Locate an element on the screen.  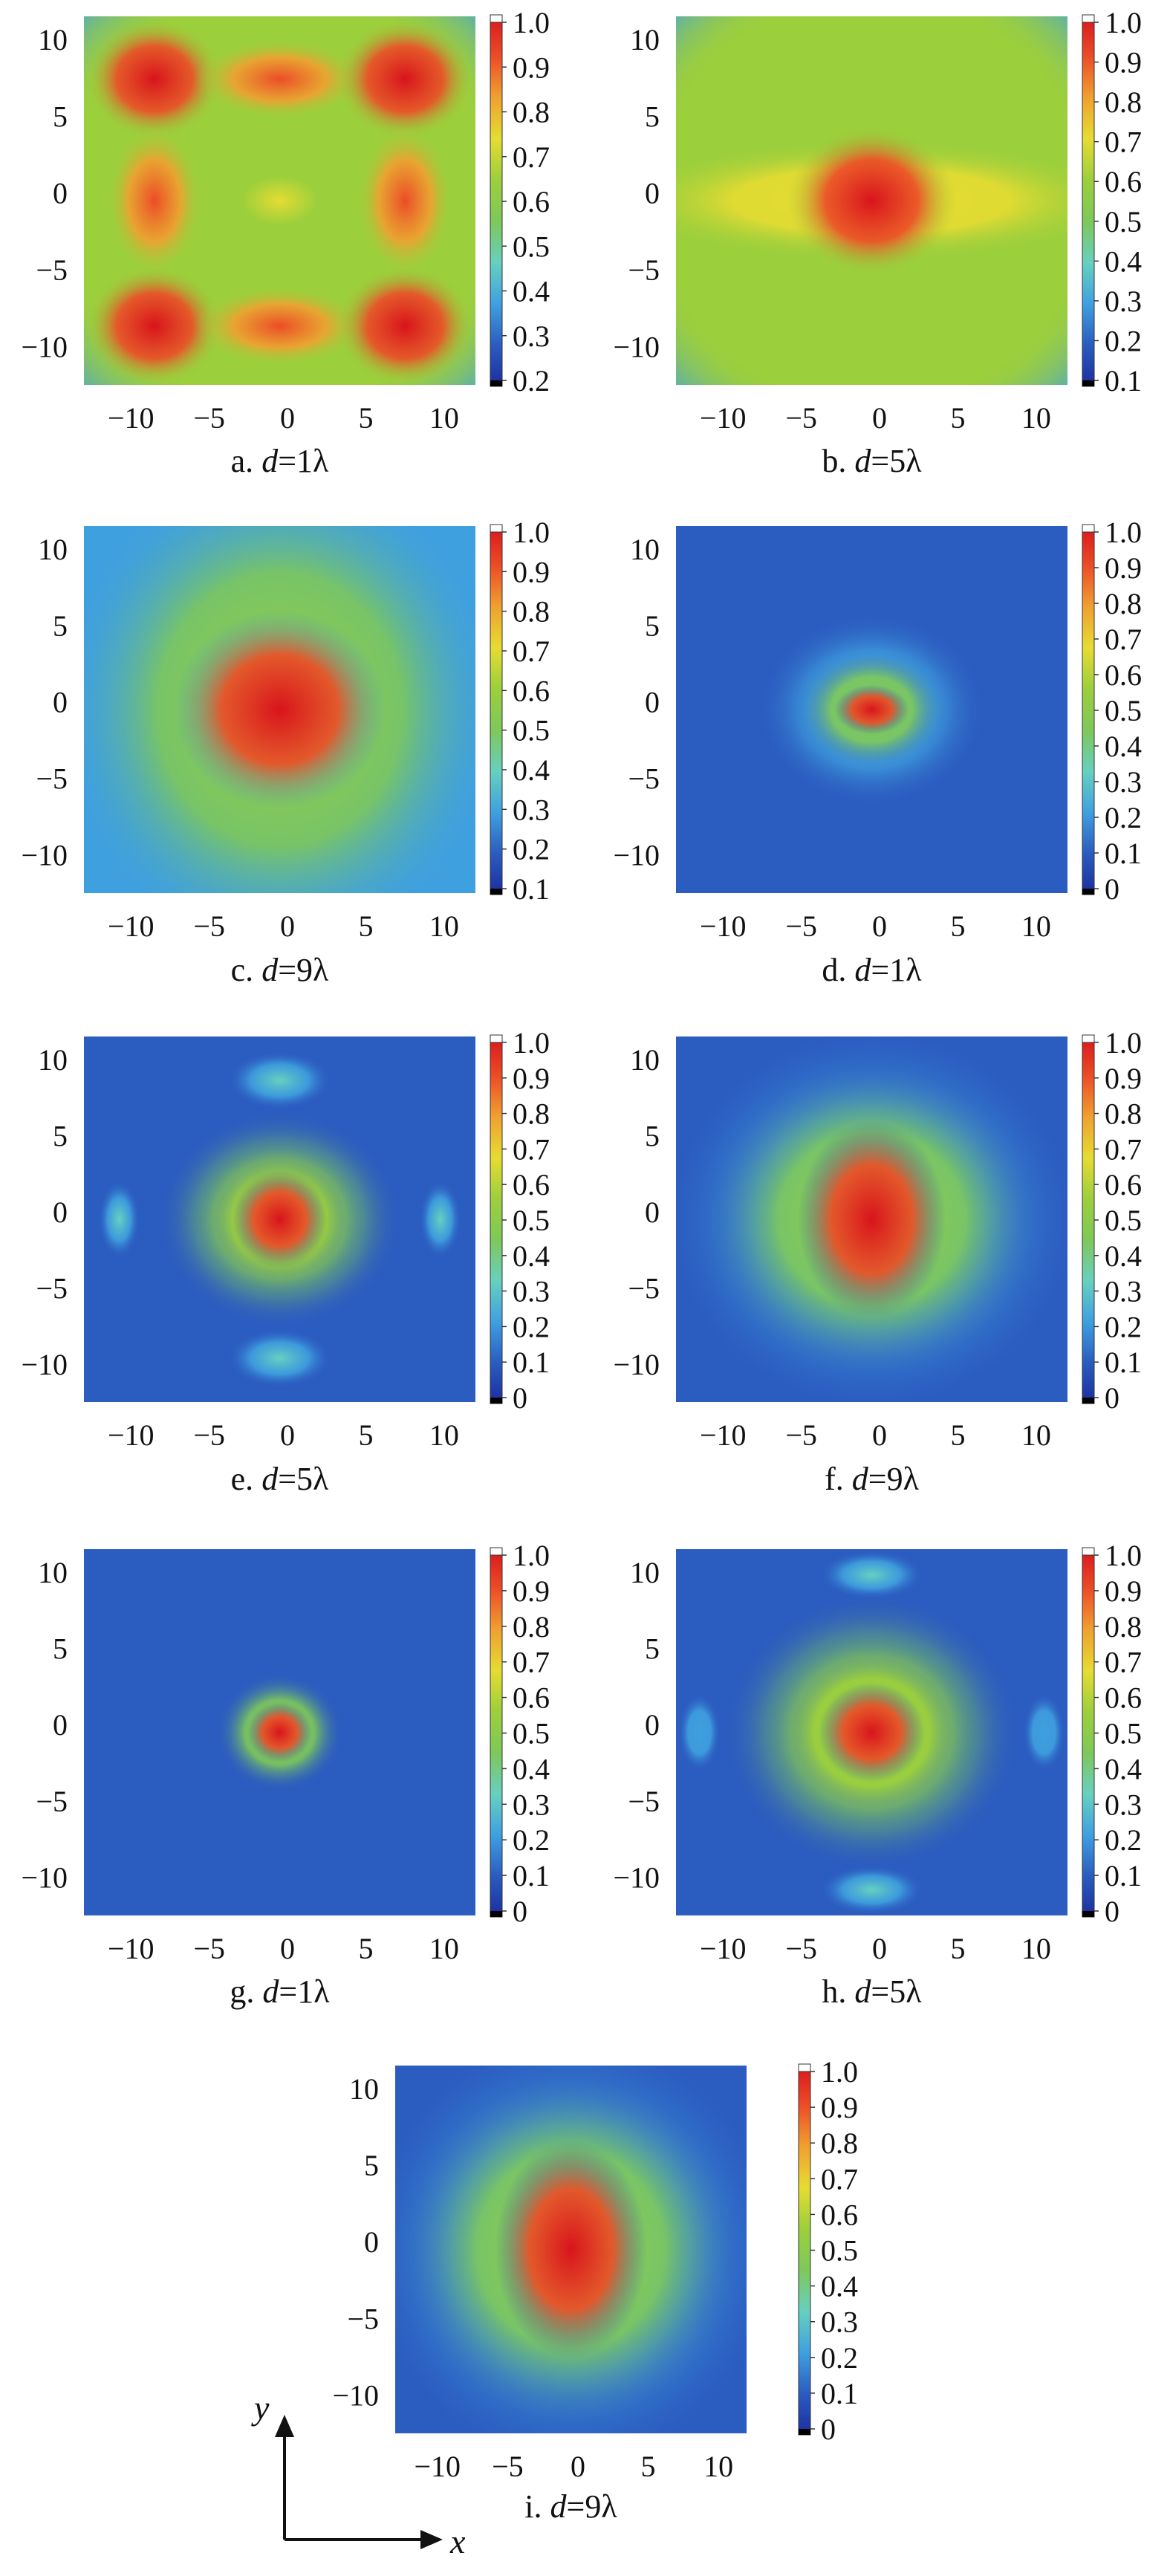
colorbar-top-cap is located at coordinates (497, 18).